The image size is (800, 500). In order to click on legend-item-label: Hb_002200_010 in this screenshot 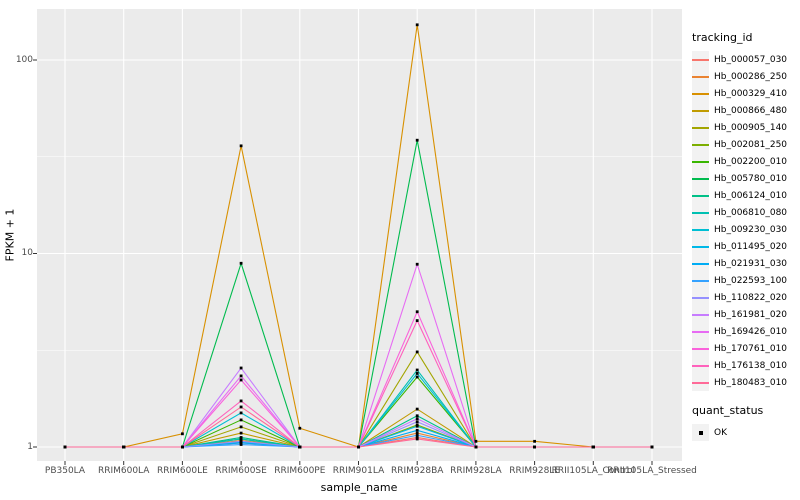, I will do `click(751, 161)`.